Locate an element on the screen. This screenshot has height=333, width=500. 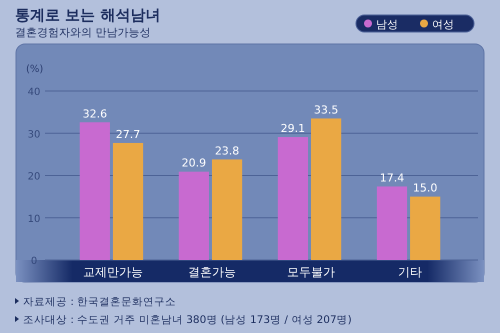
data-label: 33.5 is located at coordinates (326, 109).